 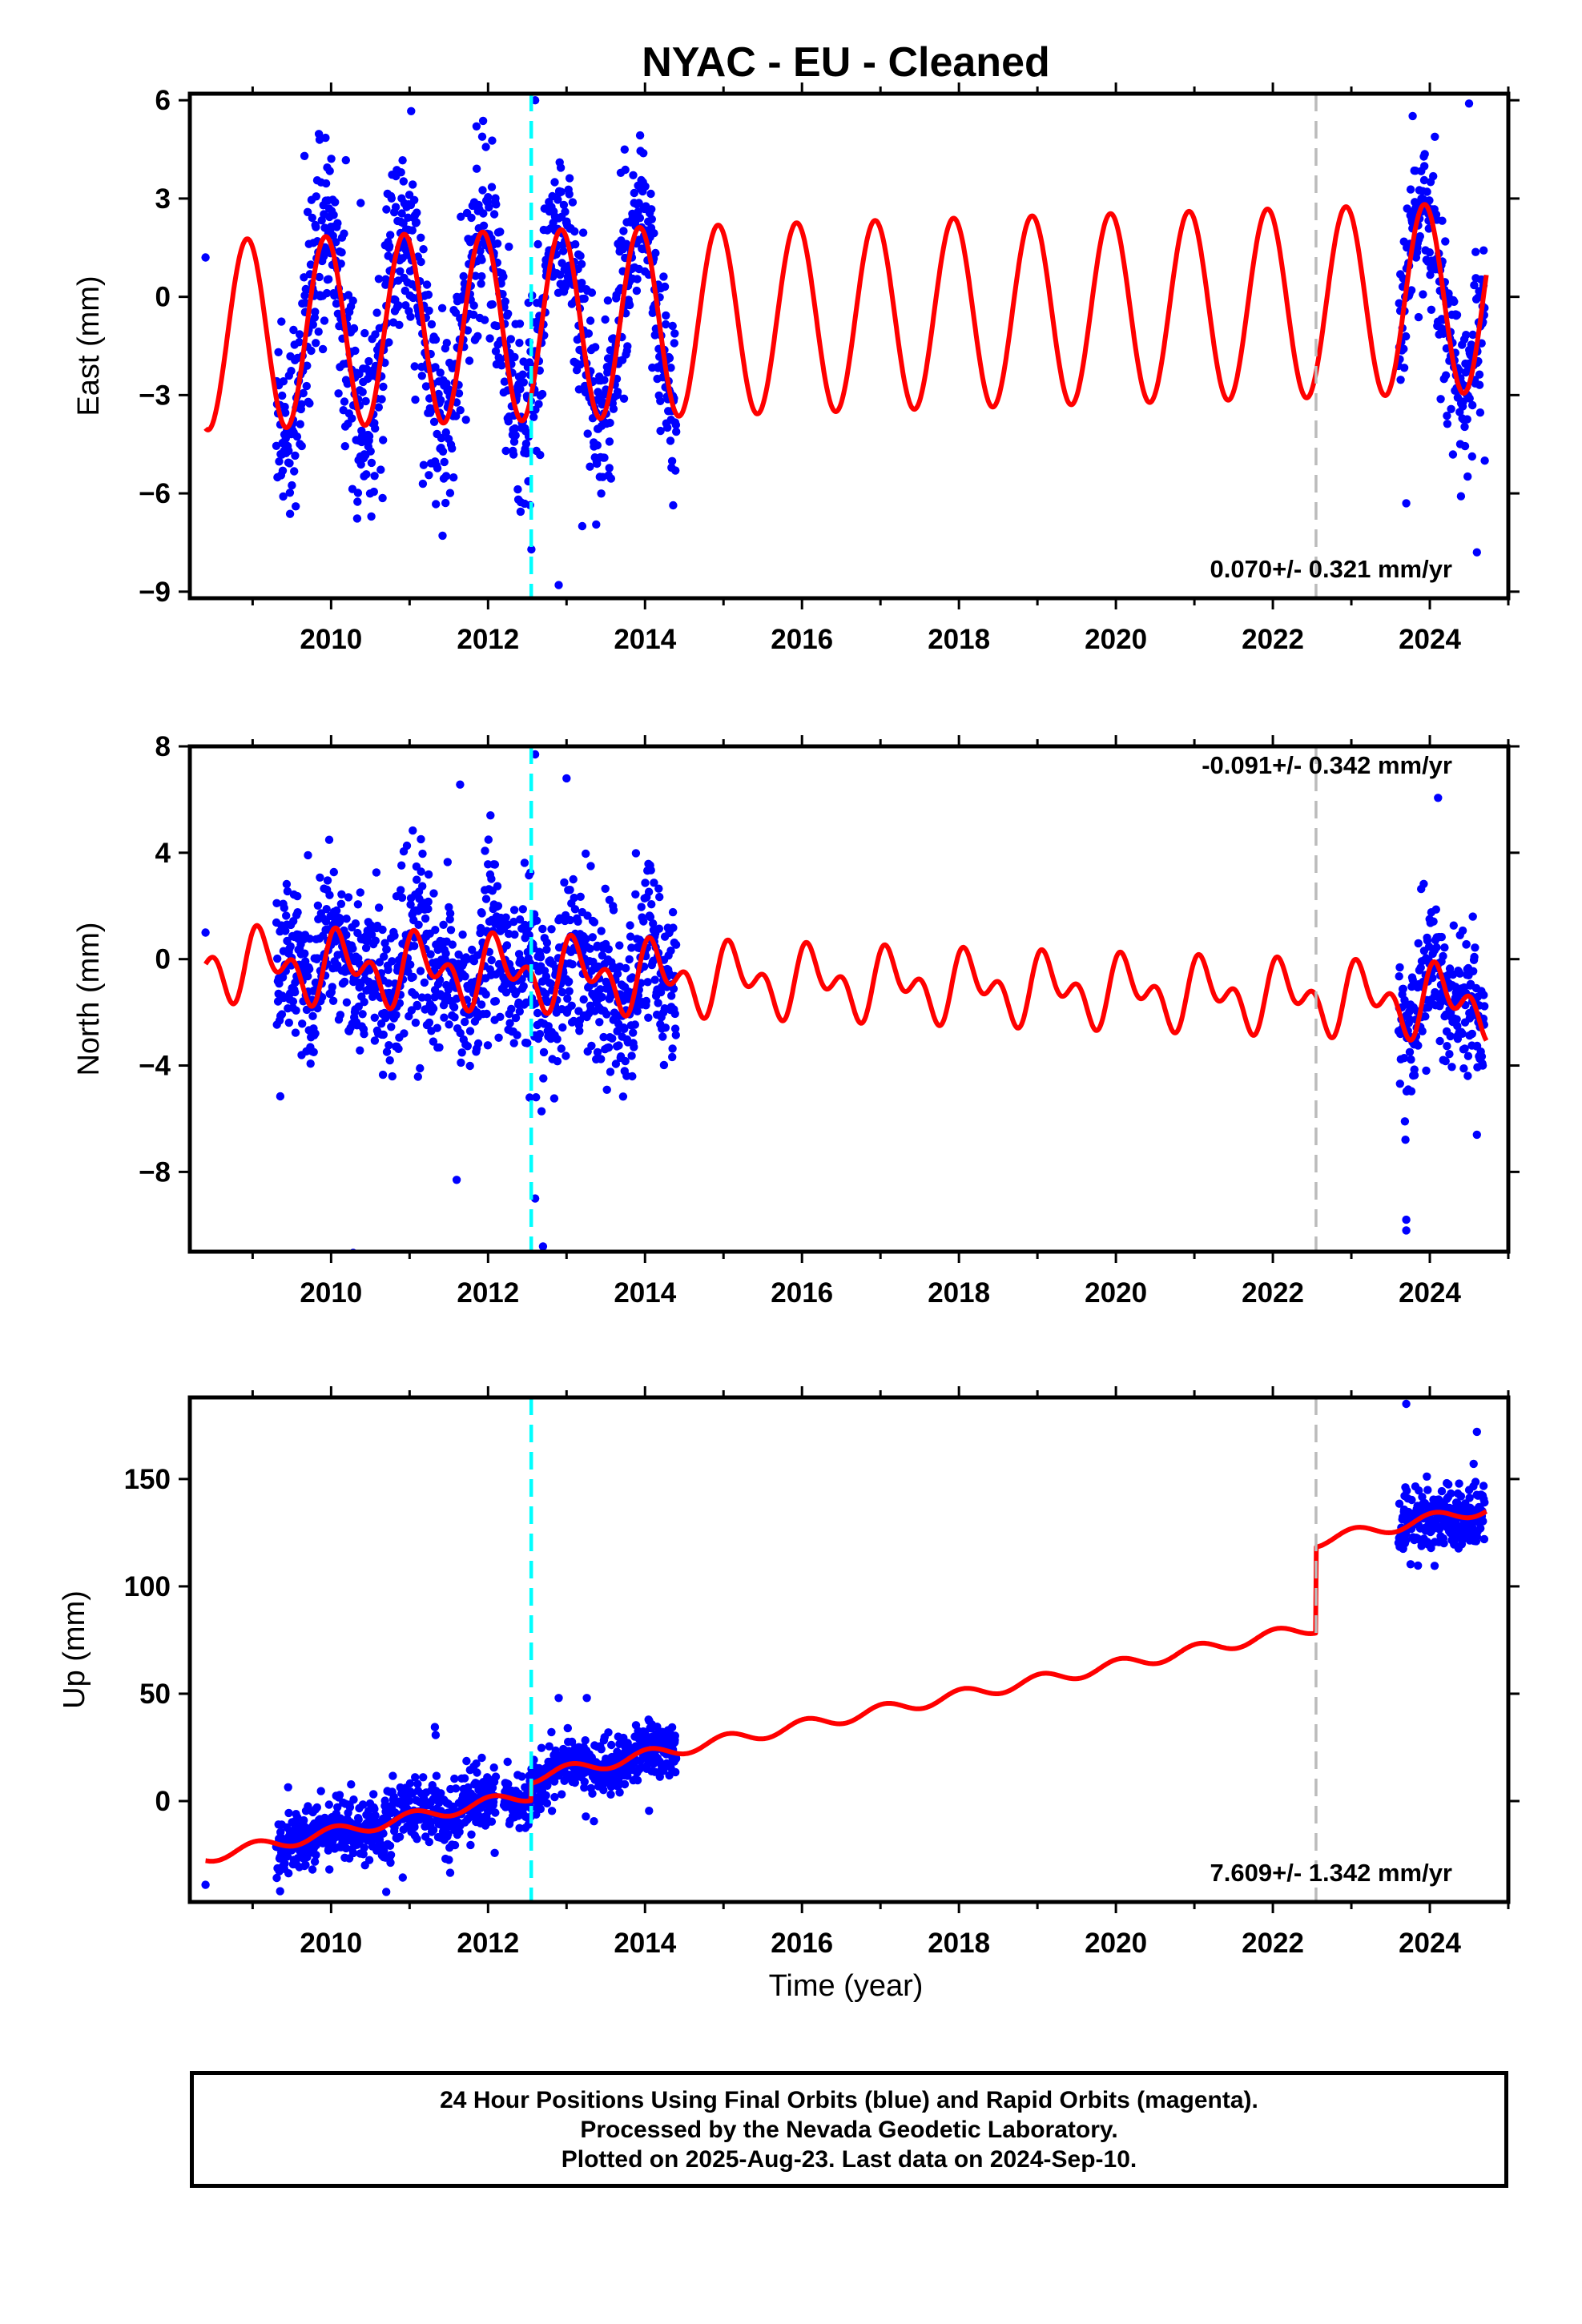 I want to click on rate-annotation-east: 0.070+/- 0.321 mm/yr, so click(x=1331, y=569).